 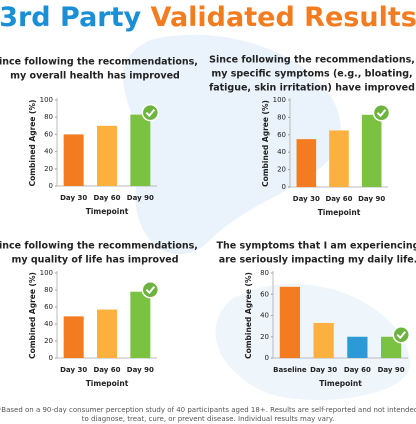 I want to click on title-part: 3rd Party, so click(x=71, y=17).